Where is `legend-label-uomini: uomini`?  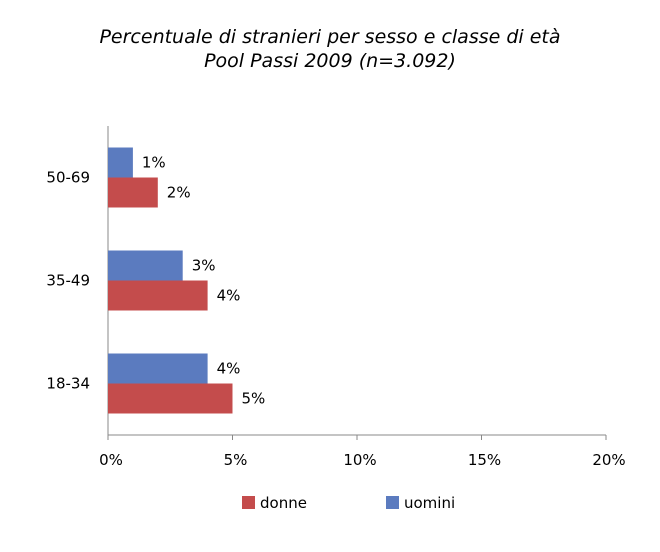
legend-label-uomini: uomini is located at coordinates (430, 503).